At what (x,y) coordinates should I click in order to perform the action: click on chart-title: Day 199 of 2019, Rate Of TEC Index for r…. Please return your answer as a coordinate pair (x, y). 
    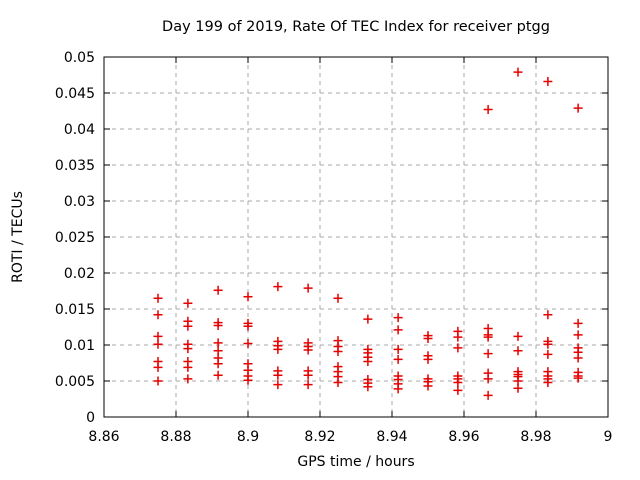
    Looking at the image, I should click on (356, 27).